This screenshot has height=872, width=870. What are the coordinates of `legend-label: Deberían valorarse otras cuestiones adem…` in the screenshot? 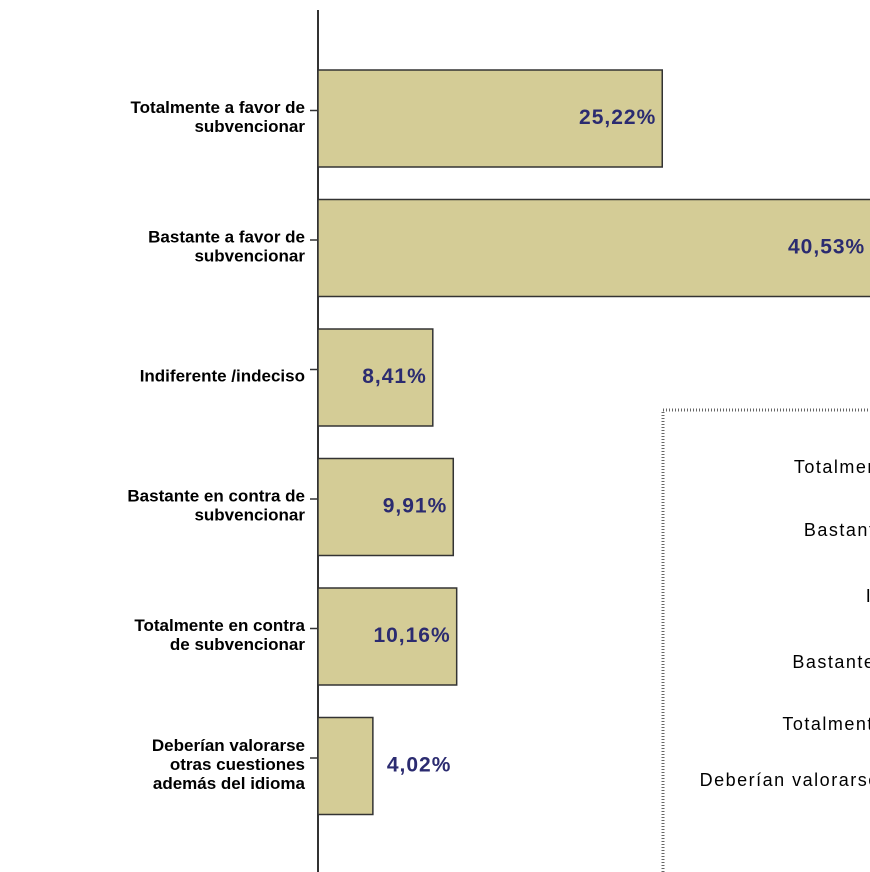 It's located at (785, 780).